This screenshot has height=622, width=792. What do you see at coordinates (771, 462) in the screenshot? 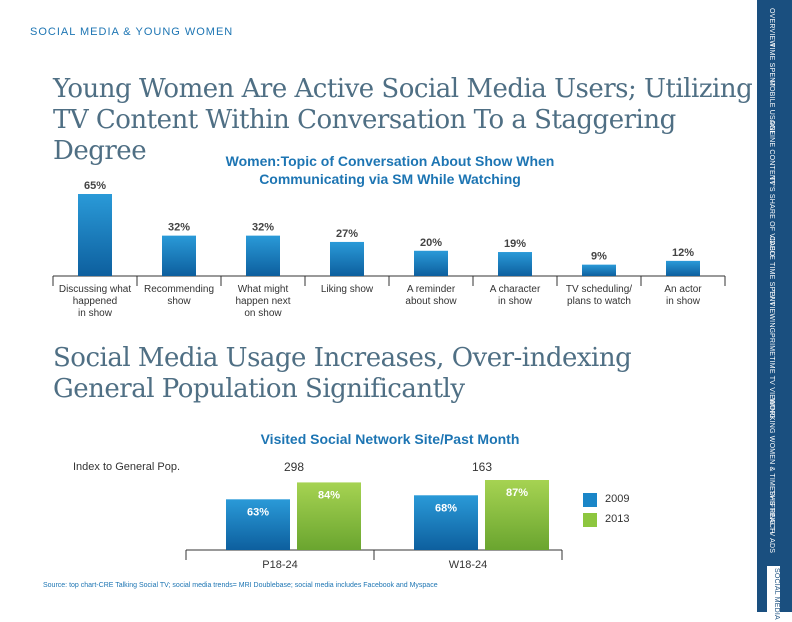
I see `sidebar-item: WORKING WOMEN & TIMESHIFTING` at bounding box center [771, 462].